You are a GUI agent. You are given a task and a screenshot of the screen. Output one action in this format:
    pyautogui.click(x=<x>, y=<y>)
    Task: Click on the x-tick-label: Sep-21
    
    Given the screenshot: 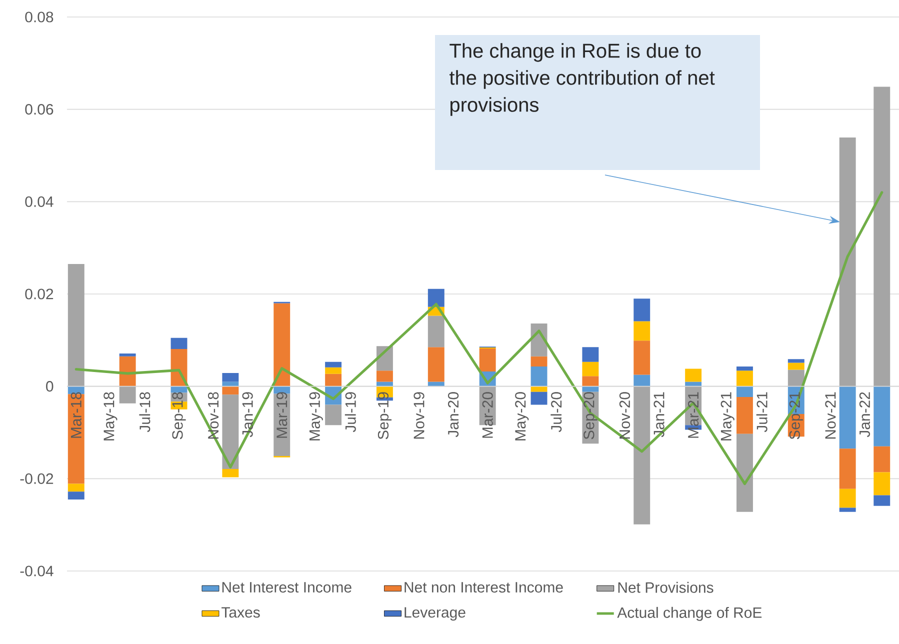 What is the action you would take?
    pyautogui.click(x=796, y=416)
    